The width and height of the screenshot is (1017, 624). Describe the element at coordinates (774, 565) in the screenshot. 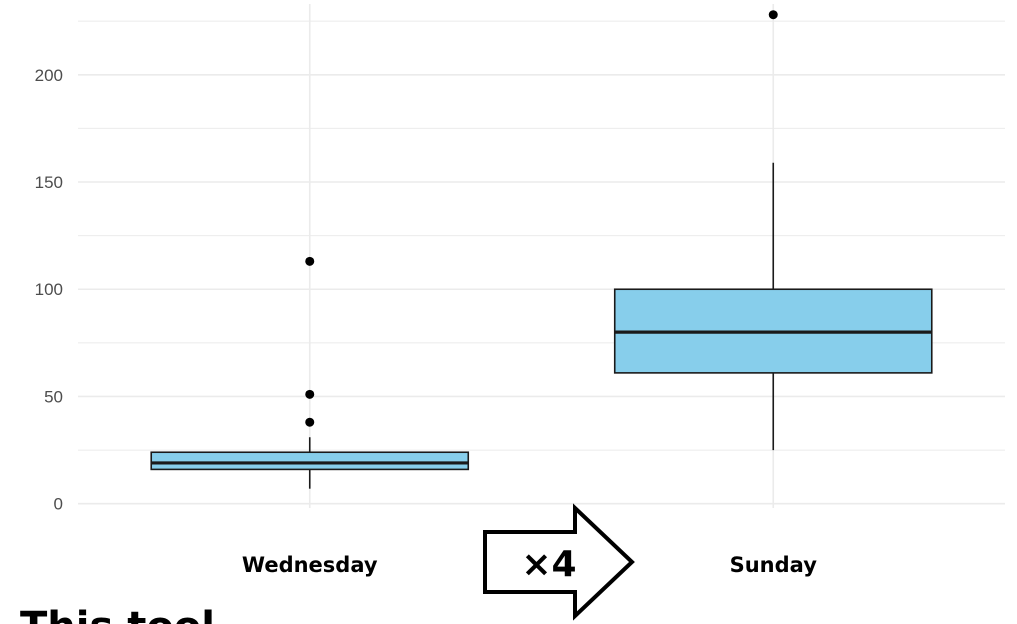

I see `x-category-label: Sunday` at that location.